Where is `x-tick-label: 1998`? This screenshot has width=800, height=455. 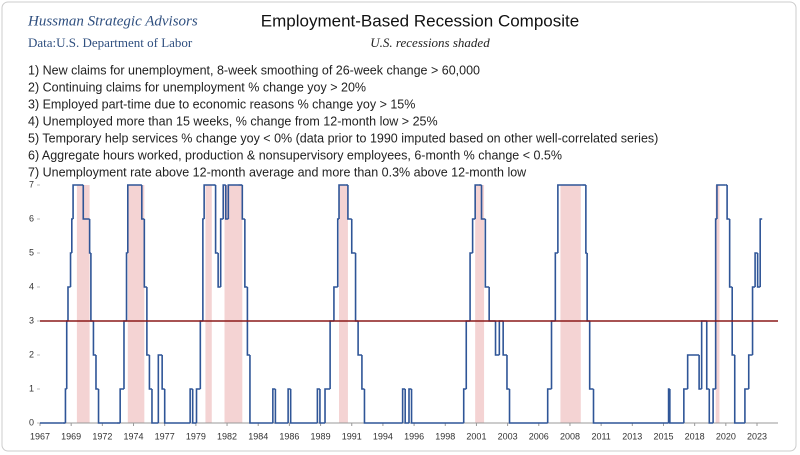 x-tick-label: 1998 is located at coordinates (445, 436).